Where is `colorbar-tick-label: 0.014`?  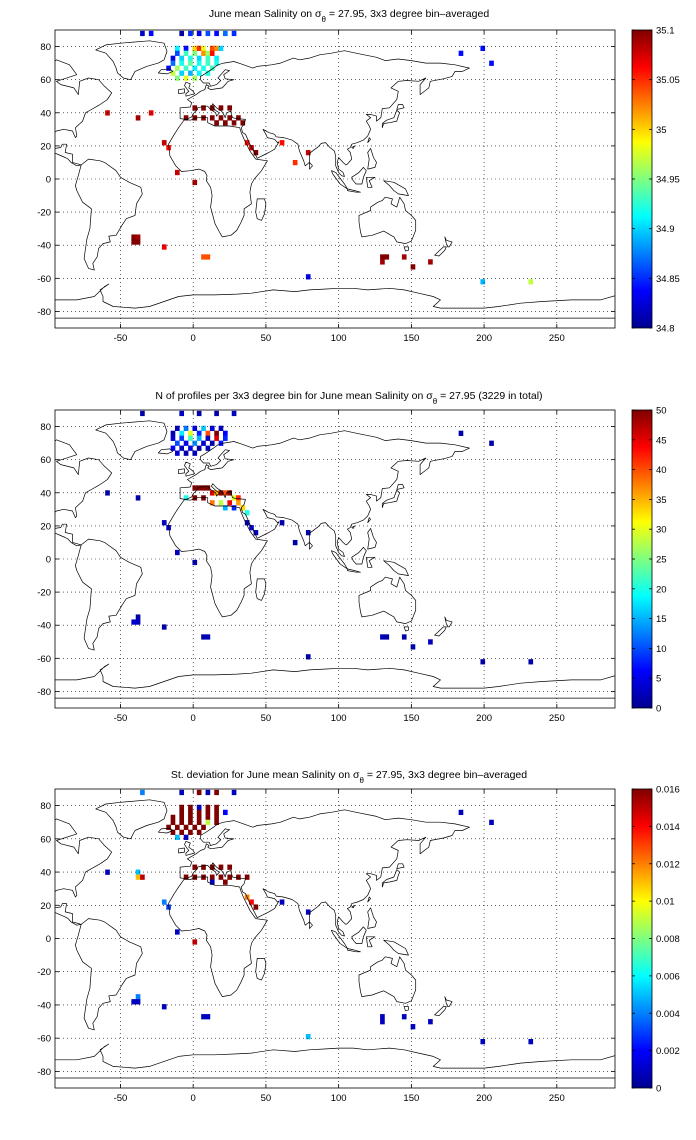 colorbar-tick-label: 0.014 is located at coordinates (668, 827).